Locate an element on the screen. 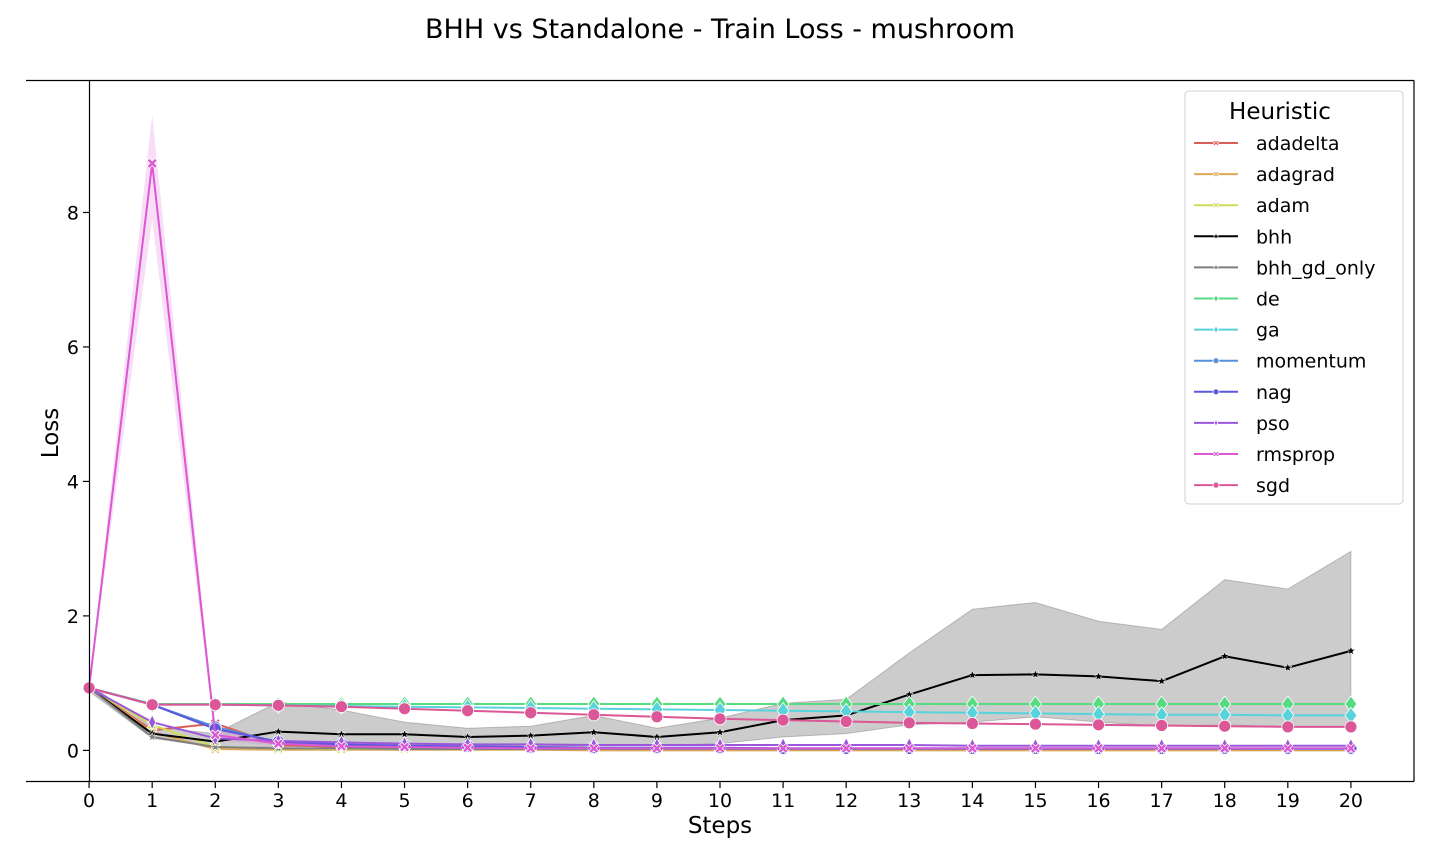 This screenshot has width=1440, height=864. legend-label: sgd is located at coordinates (1273, 486).